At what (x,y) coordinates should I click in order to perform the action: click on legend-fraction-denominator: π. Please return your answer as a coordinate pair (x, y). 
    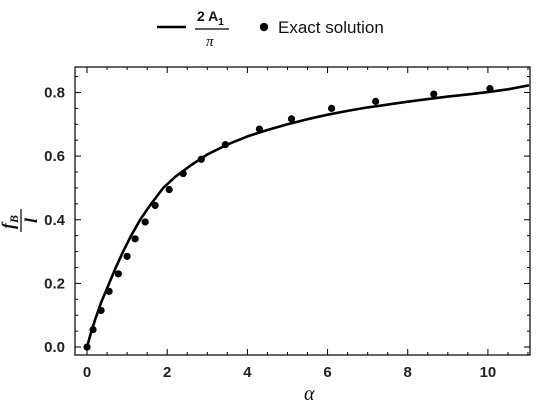
    Looking at the image, I should click on (210, 42).